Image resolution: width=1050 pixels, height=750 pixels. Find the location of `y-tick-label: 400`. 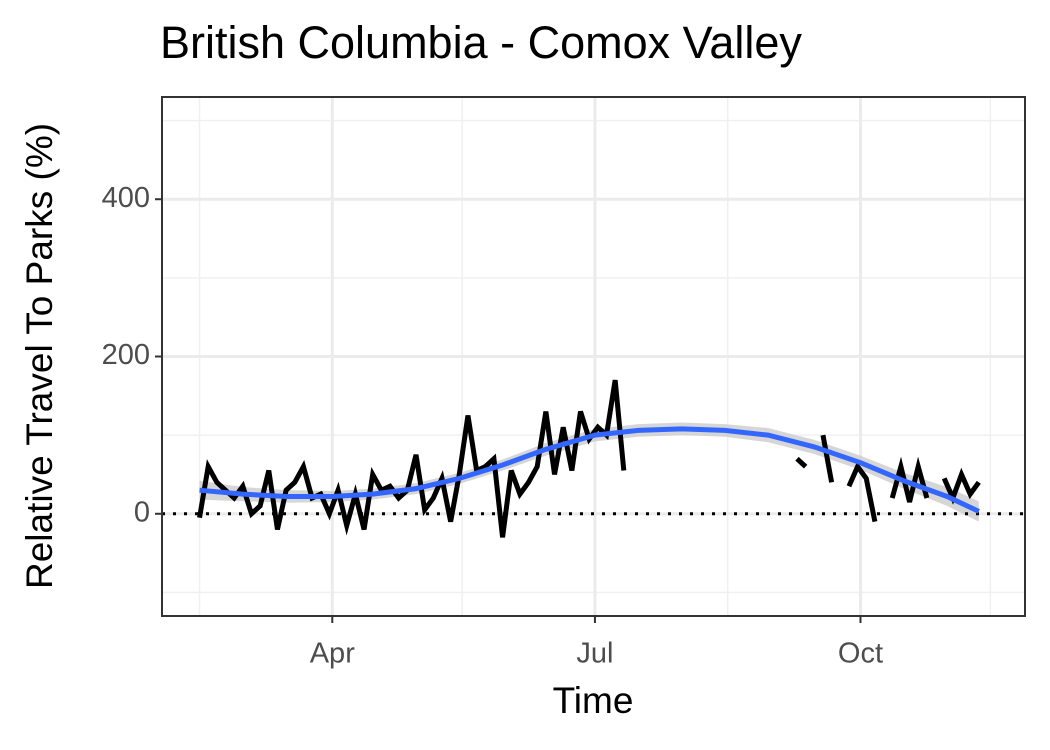

y-tick-label: 400 is located at coordinates (126, 198).